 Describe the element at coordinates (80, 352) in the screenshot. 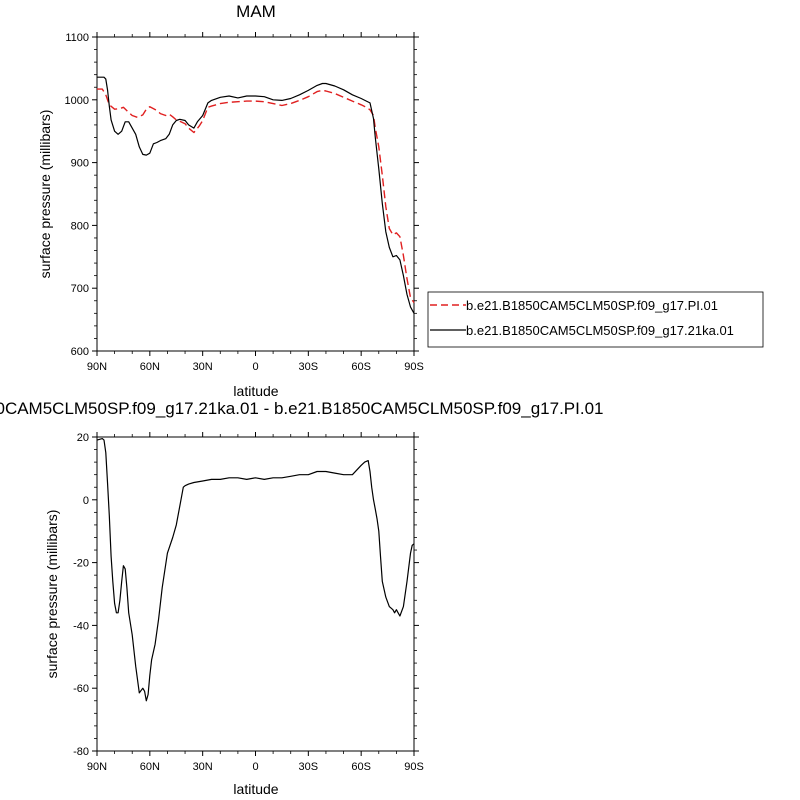

I see `y-tick-label: 600` at that location.